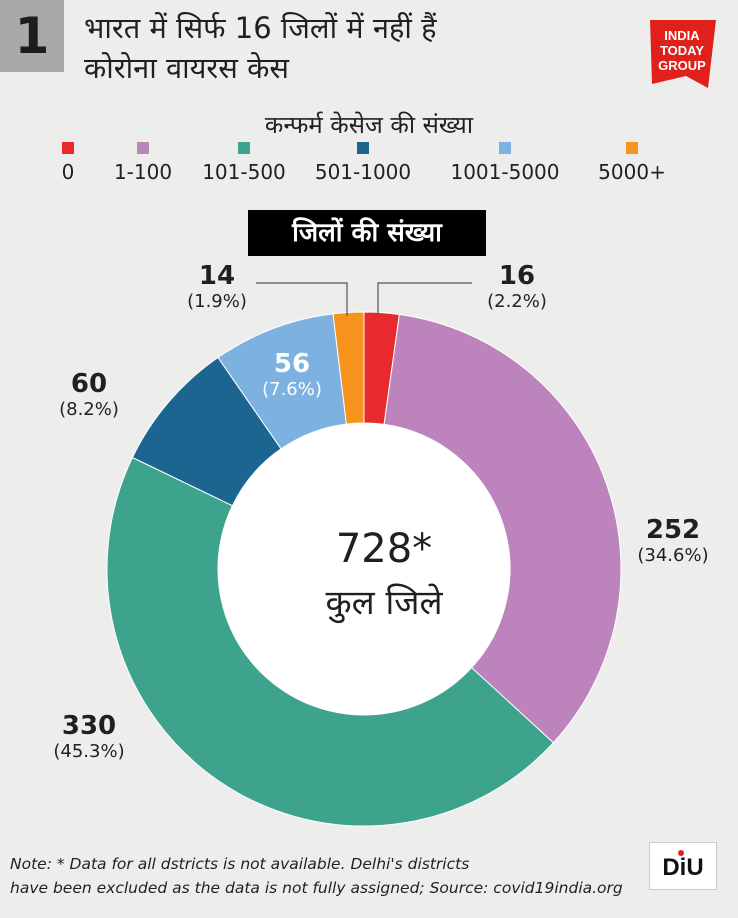 The image size is (738, 918). Describe the element at coordinates (505, 172) in the screenshot. I see `legend-label: 1001-5000` at that location.